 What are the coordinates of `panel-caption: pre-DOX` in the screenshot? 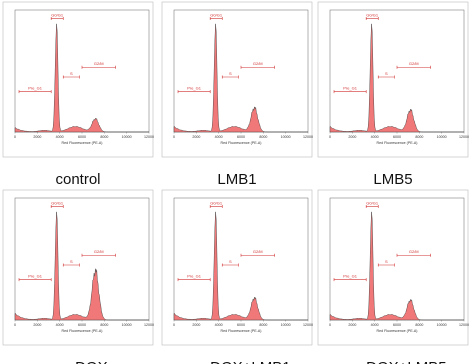 It's located at (77, 361).